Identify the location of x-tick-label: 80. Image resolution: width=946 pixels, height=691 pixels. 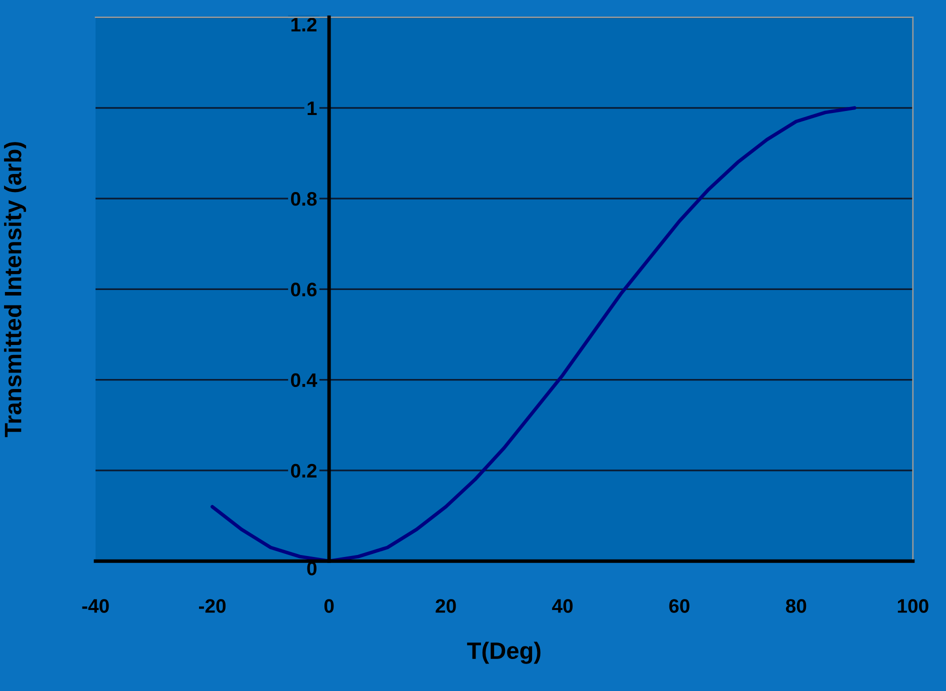
(796, 606).